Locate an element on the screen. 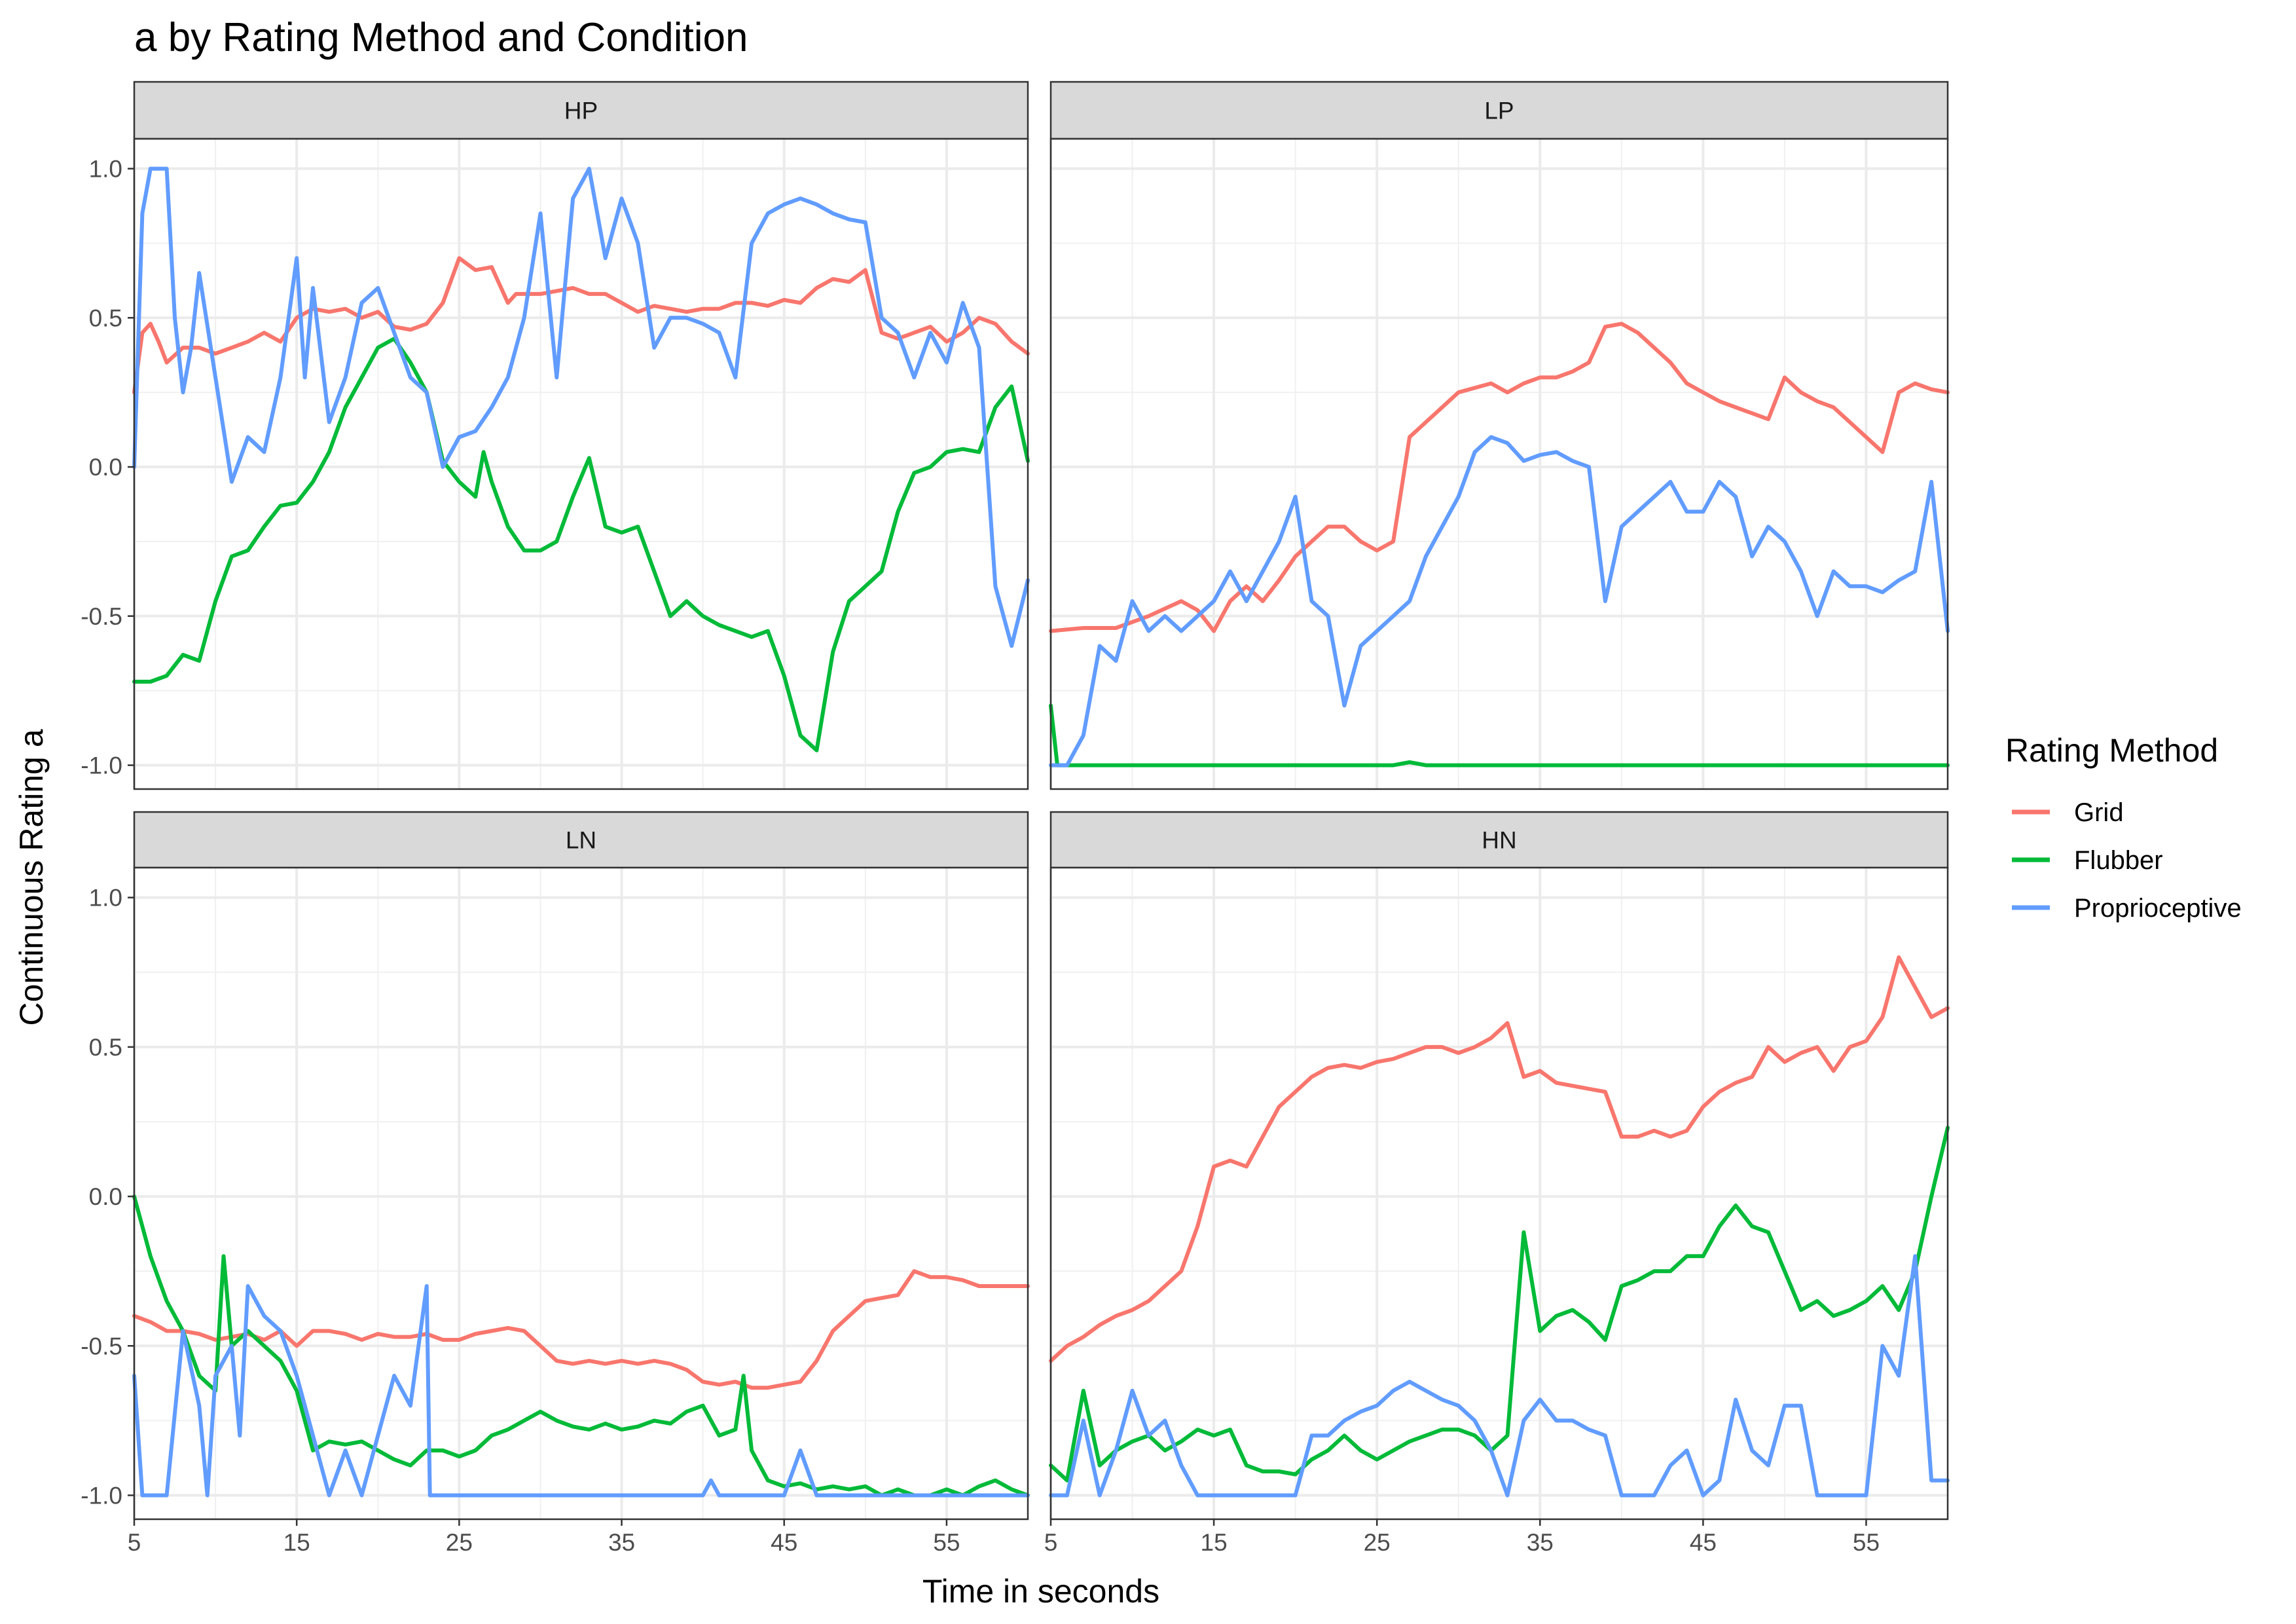 The width and height of the screenshot is (2296, 1624). series-line-hp-proprioceptive is located at coordinates (581, 407).